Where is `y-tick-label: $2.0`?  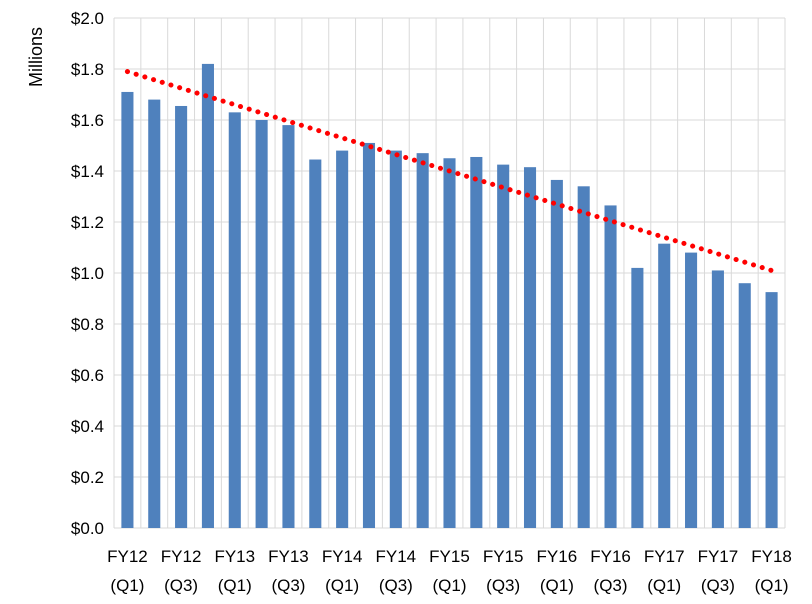 y-tick-label: $2.0 is located at coordinates (87, 18).